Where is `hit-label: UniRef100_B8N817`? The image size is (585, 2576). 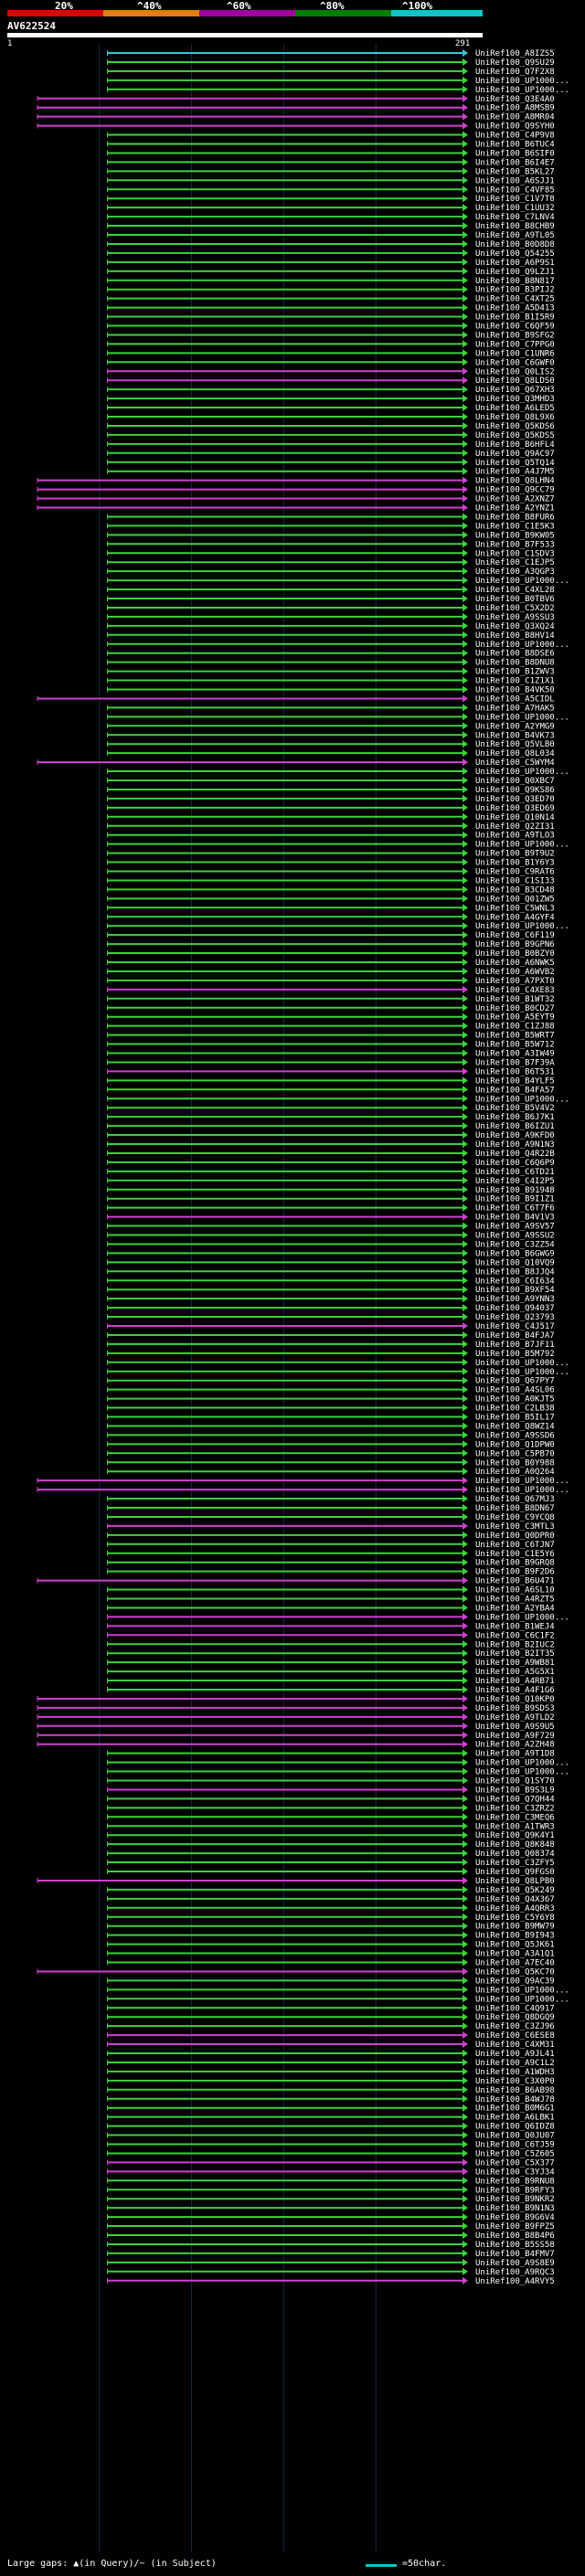 hit-label: UniRef100_B8N817 is located at coordinates (515, 281).